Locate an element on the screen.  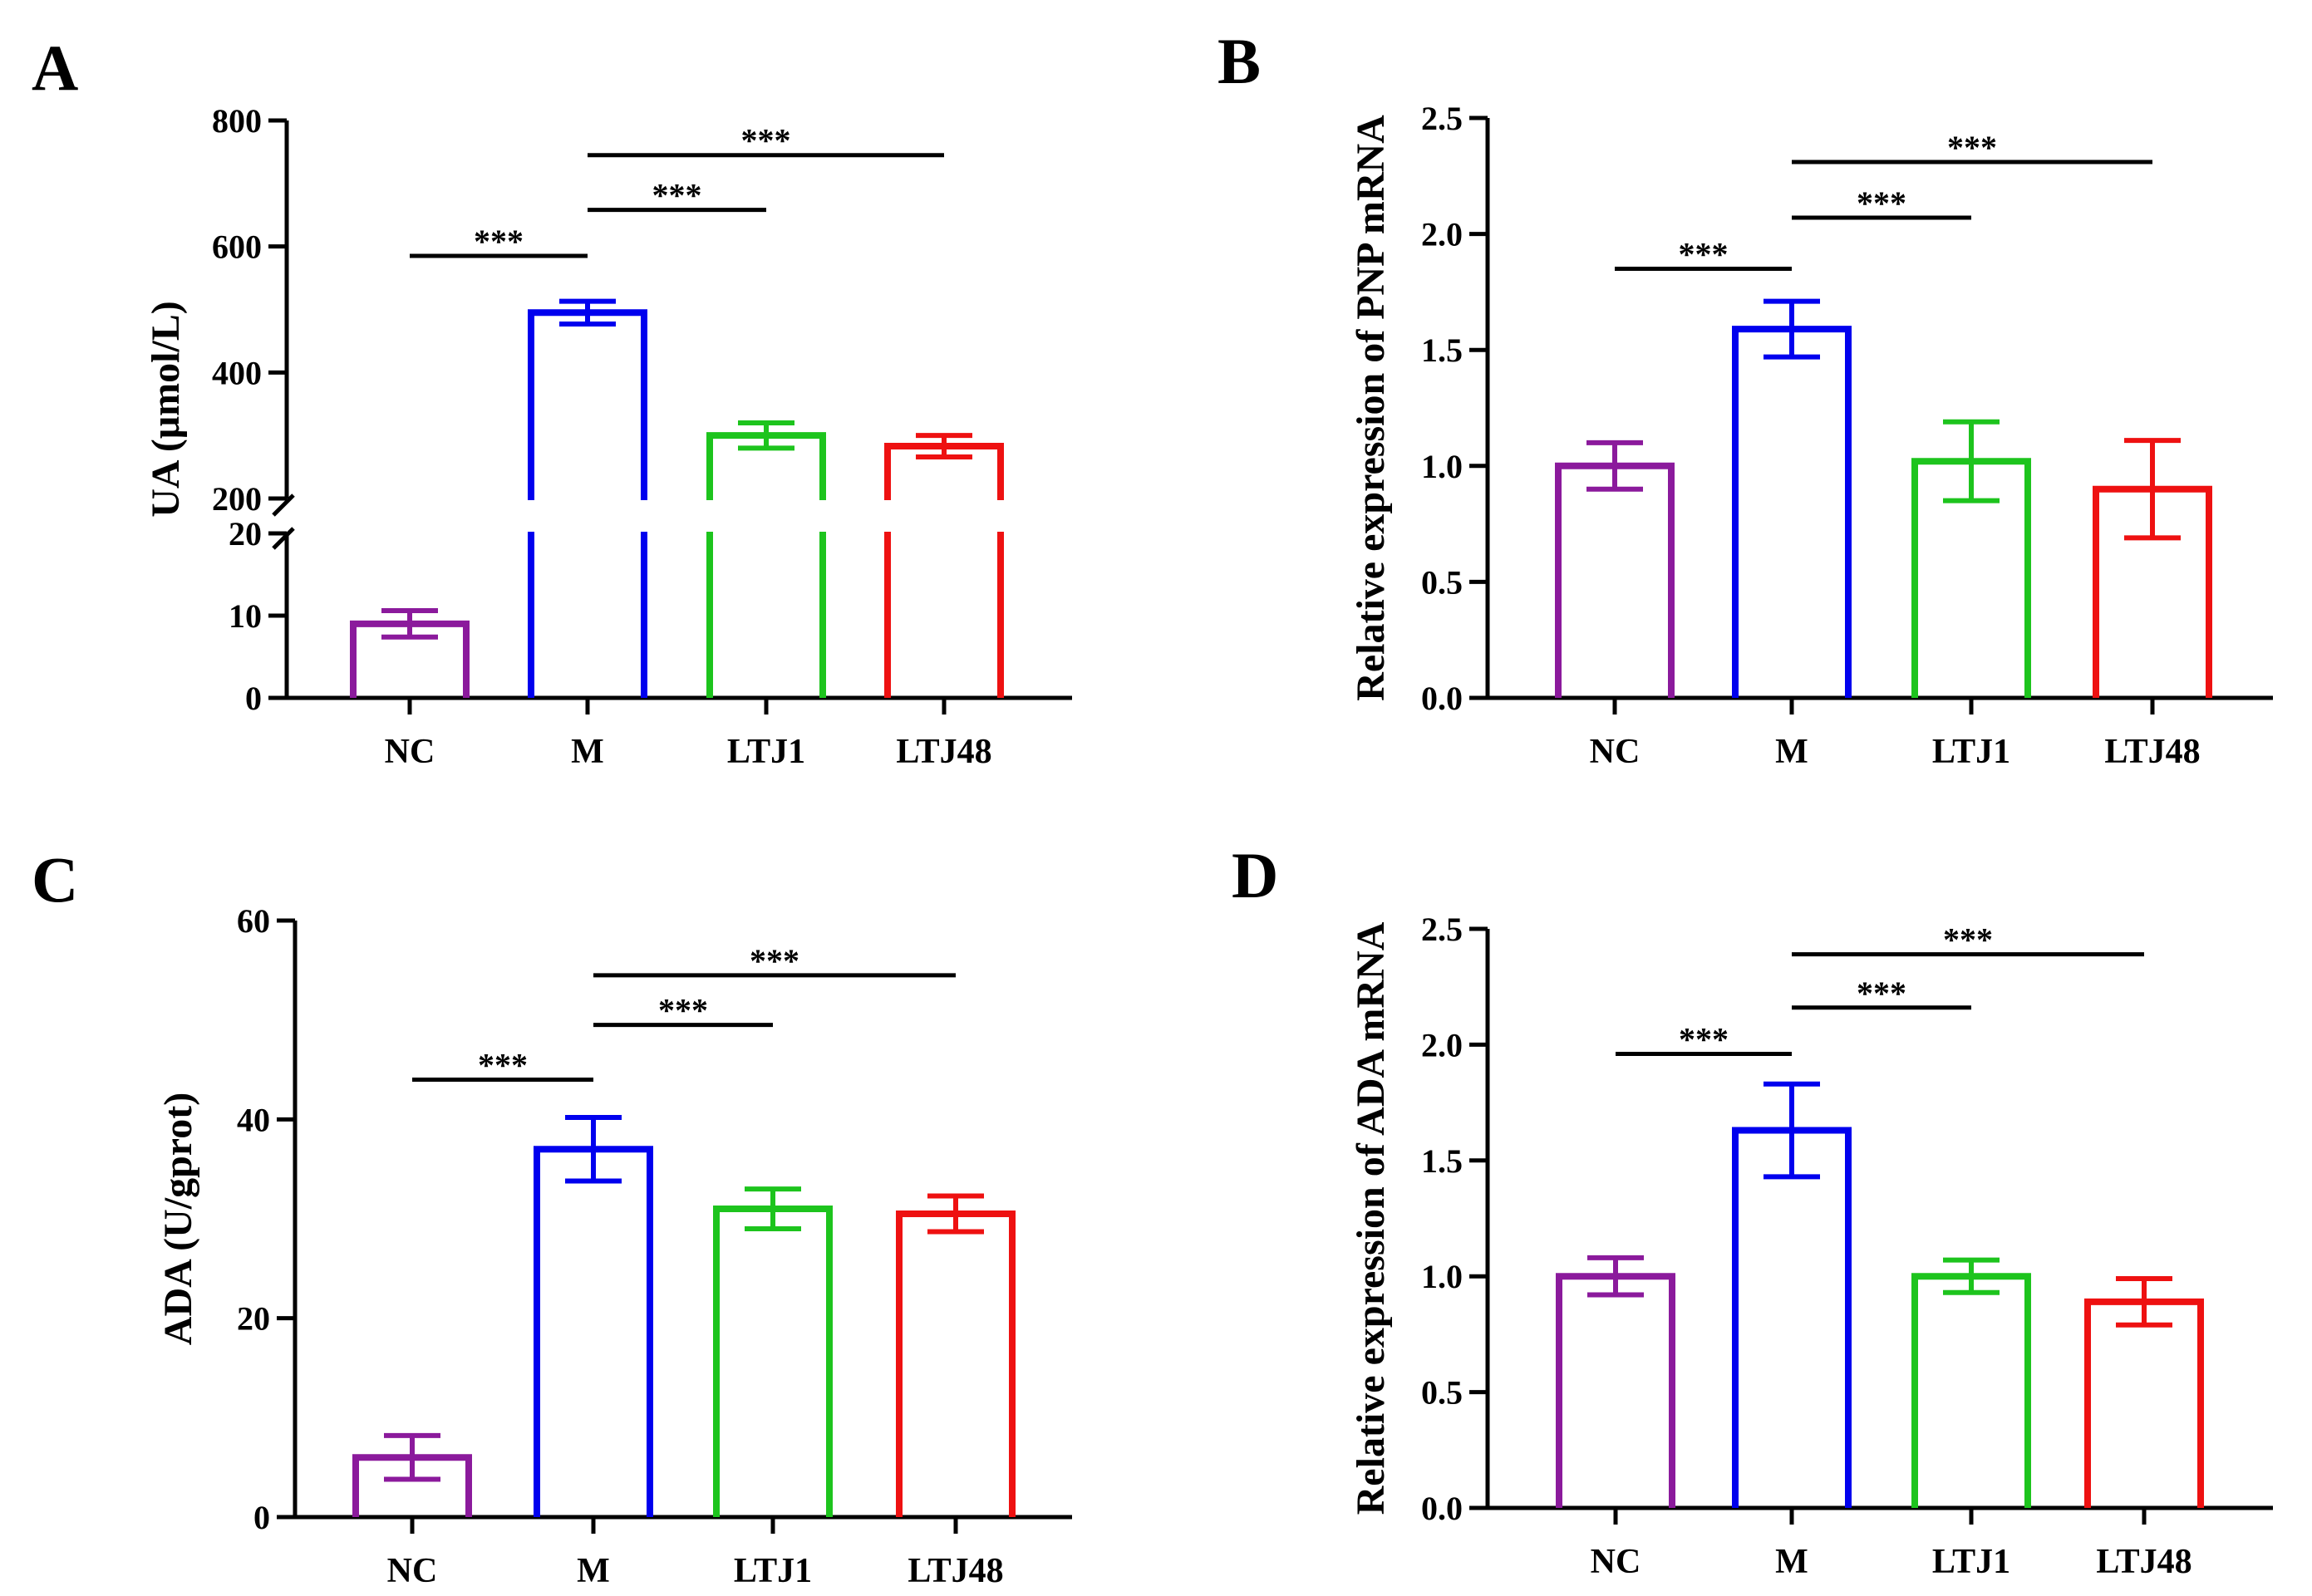
panel-letter: A is located at coordinates (55, 68).